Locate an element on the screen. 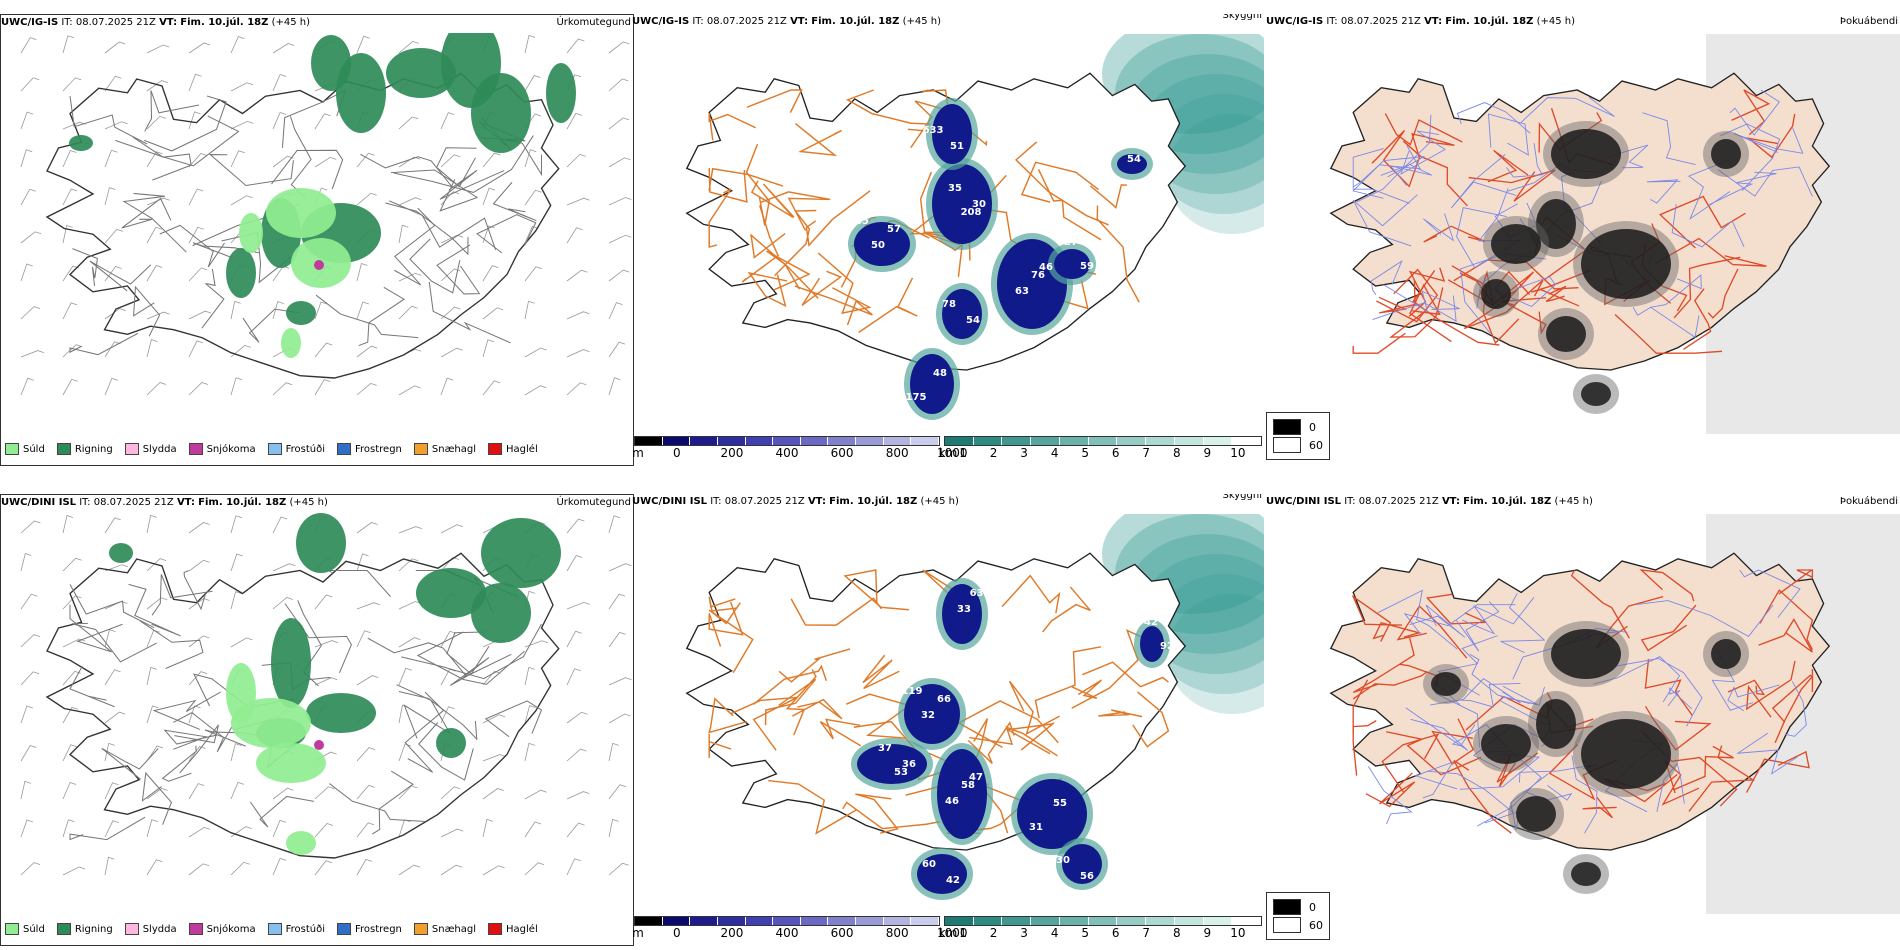 The height and width of the screenshot is (950, 1900). ceiling-color-steps is located at coordinates (787, 441).